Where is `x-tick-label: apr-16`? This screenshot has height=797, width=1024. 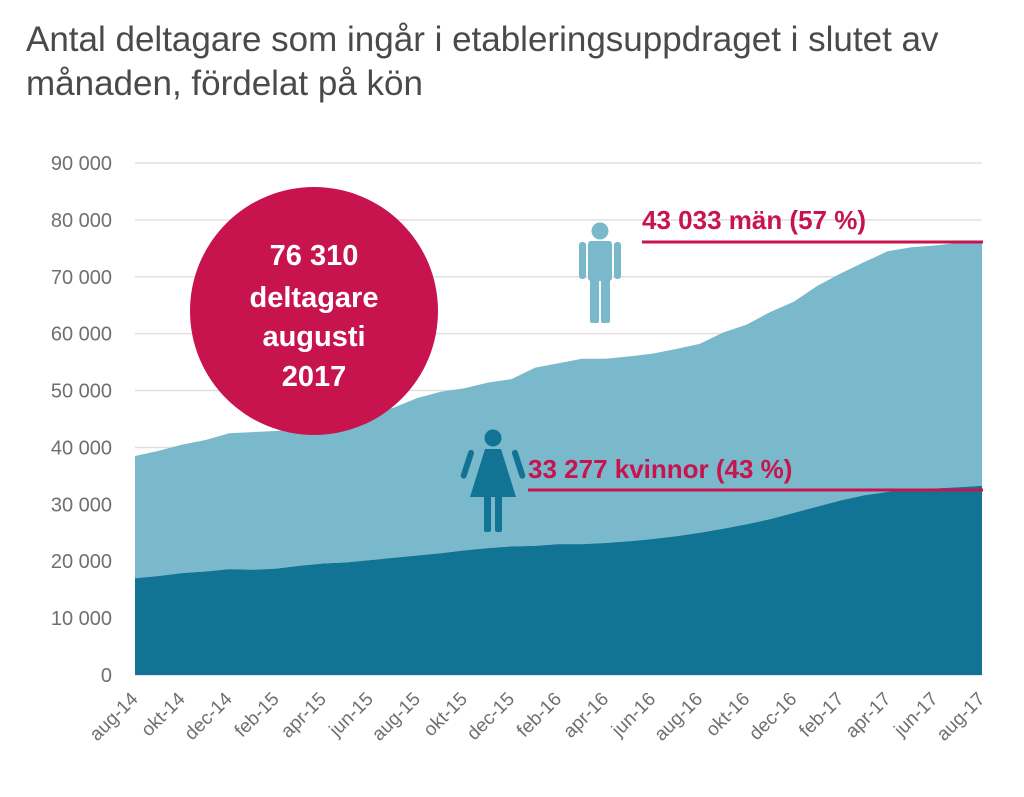
x-tick-label: apr-16 is located at coordinates (586, 716).